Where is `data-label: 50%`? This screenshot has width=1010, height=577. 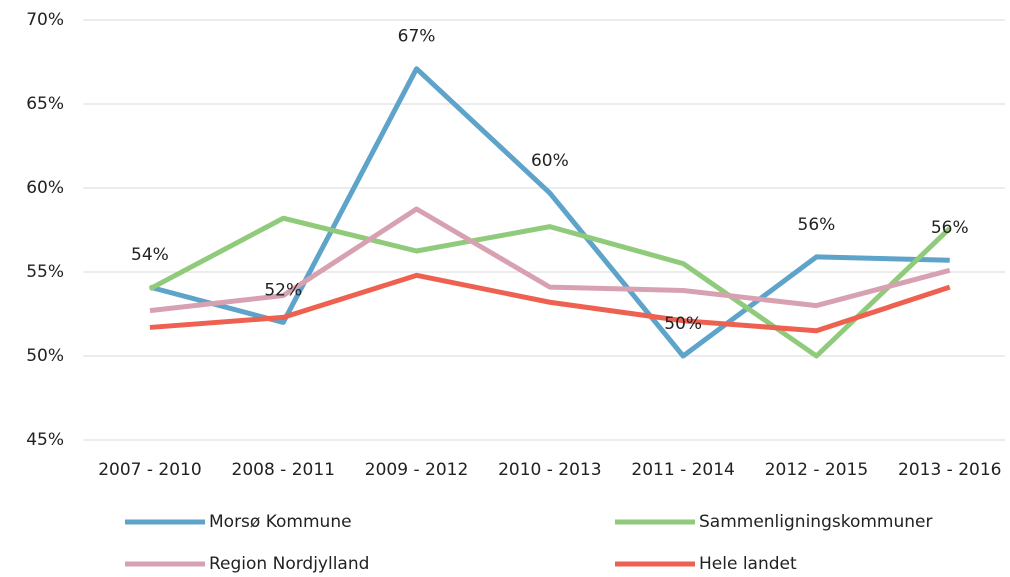
data-label: 50% is located at coordinates (683, 324).